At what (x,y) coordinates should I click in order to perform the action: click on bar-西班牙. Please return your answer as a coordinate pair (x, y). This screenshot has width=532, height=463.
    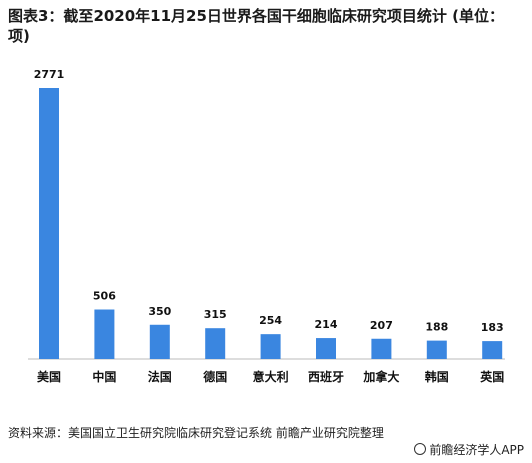
    Looking at the image, I should click on (326, 348).